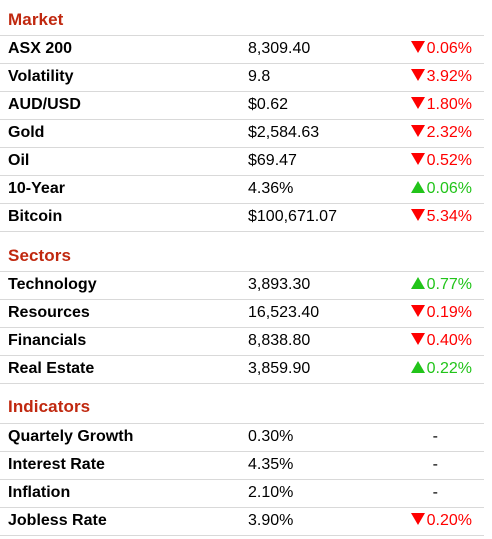 This screenshot has height=539, width=492. Describe the element at coordinates (242, 218) in the screenshot. I see `table-row: Bitcoin $100,671.07 5.34%` at that location.